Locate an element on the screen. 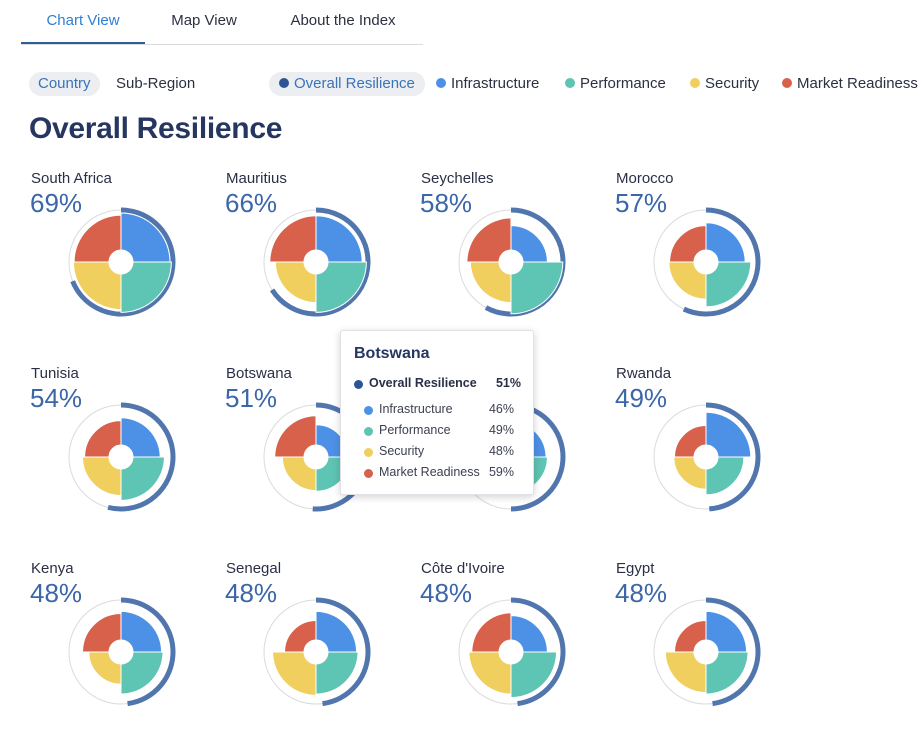 The image size is (924, 750). tooltip-label: Overall Resilience is located at coordinates (423, 383).